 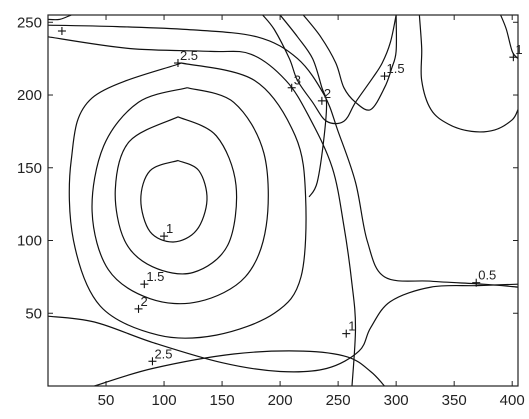 What do you see at coordinates (60, 18) in the screenshot?
I see `contour-line-top-left-corner` at bounding box center [60, 18].